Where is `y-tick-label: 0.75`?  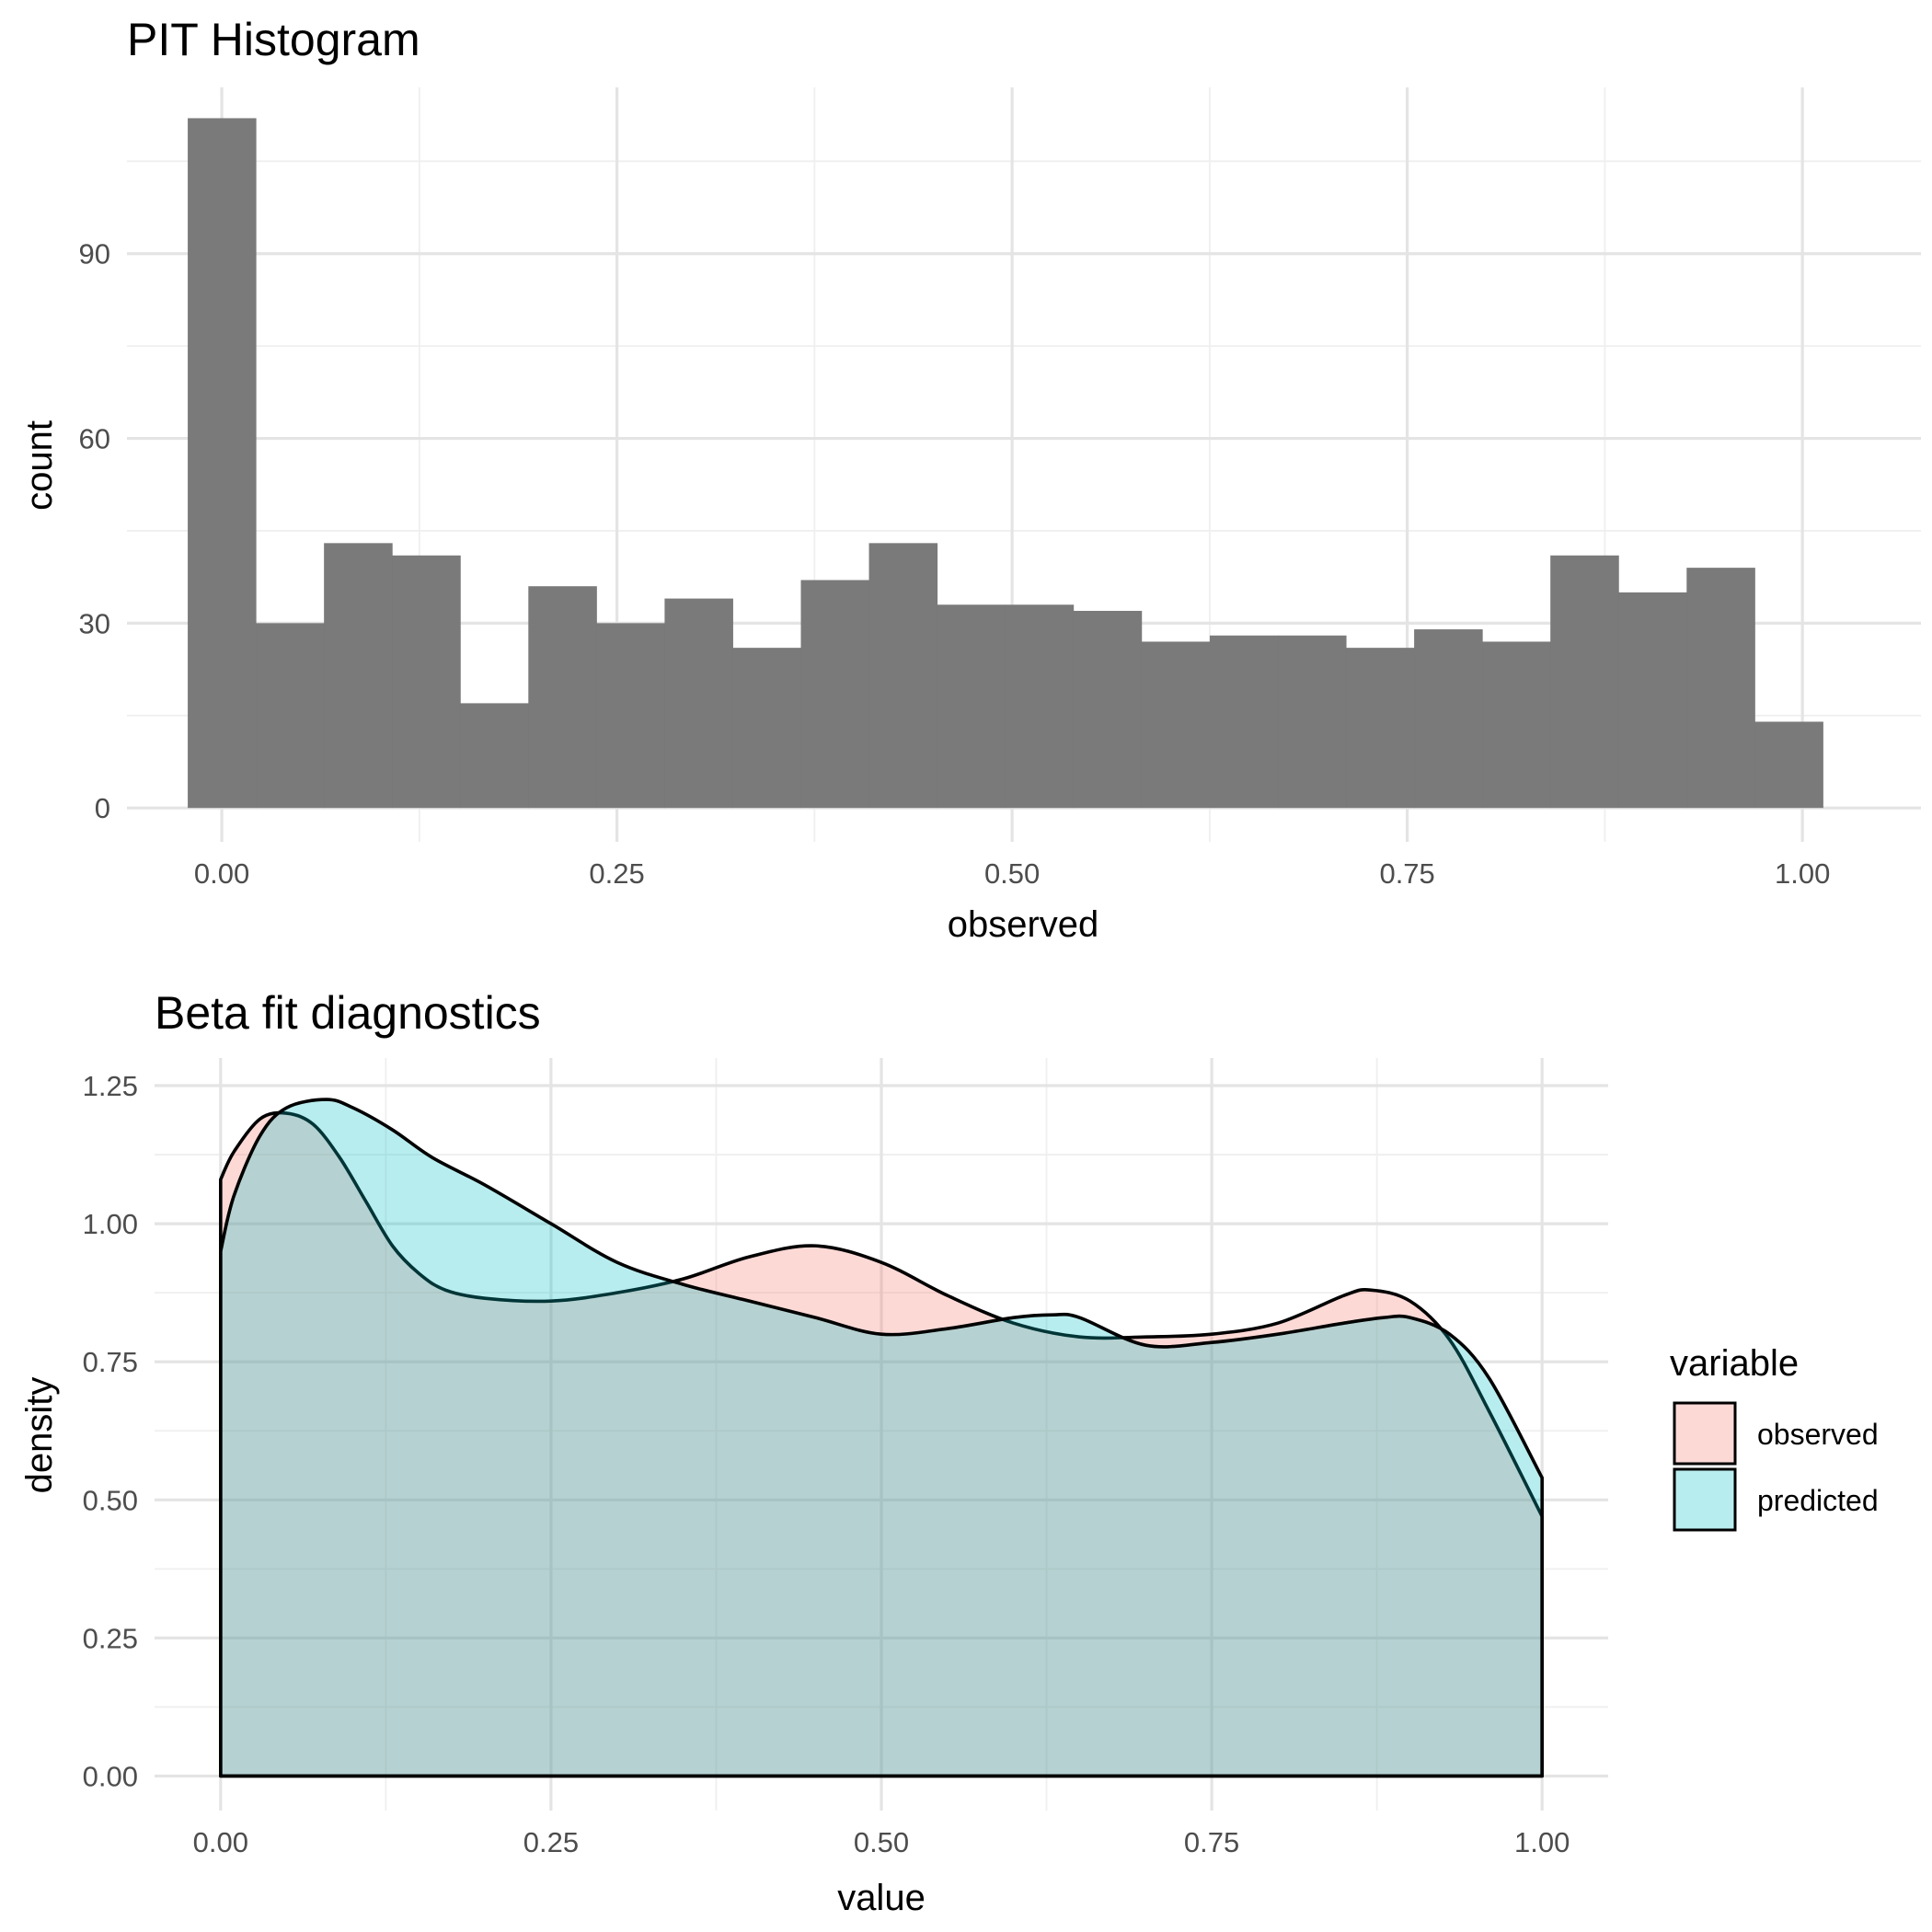 y-tick-label: 0.75 is located at coordinates (110, 1362).